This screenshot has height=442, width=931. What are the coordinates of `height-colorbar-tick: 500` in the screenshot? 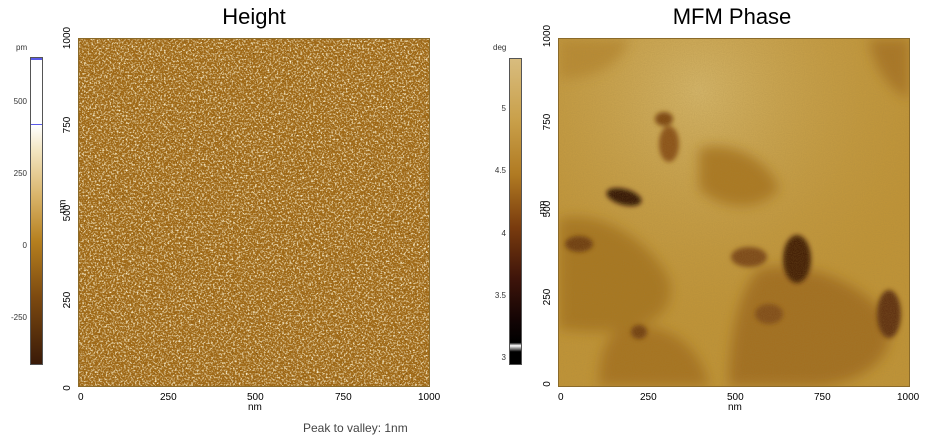 It's located at (20, 101).